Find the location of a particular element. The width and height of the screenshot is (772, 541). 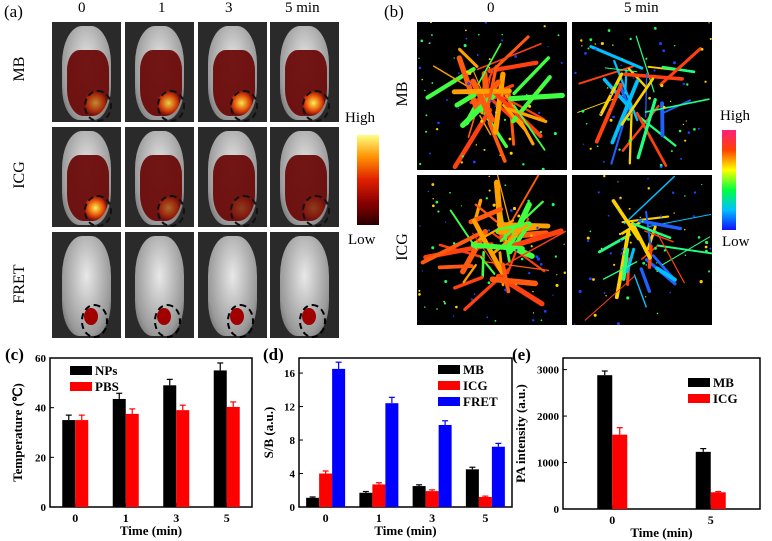

plot-frame is located at coordinates (661, 433).